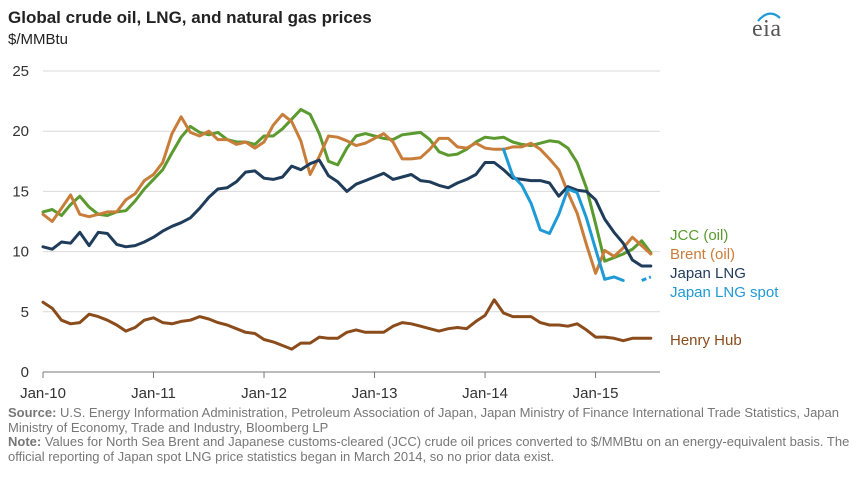 This screenshot has width=867, height=477. What do you see at coordinates (769, 17) in the screenshot?
I see `eia-logo-arc-icon` at bounding box center [769, 17].